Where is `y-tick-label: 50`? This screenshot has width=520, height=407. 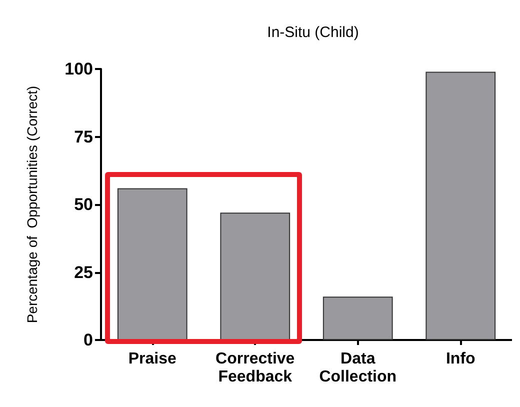
y-tick-label: 50 is located at coordinates (83, 204).